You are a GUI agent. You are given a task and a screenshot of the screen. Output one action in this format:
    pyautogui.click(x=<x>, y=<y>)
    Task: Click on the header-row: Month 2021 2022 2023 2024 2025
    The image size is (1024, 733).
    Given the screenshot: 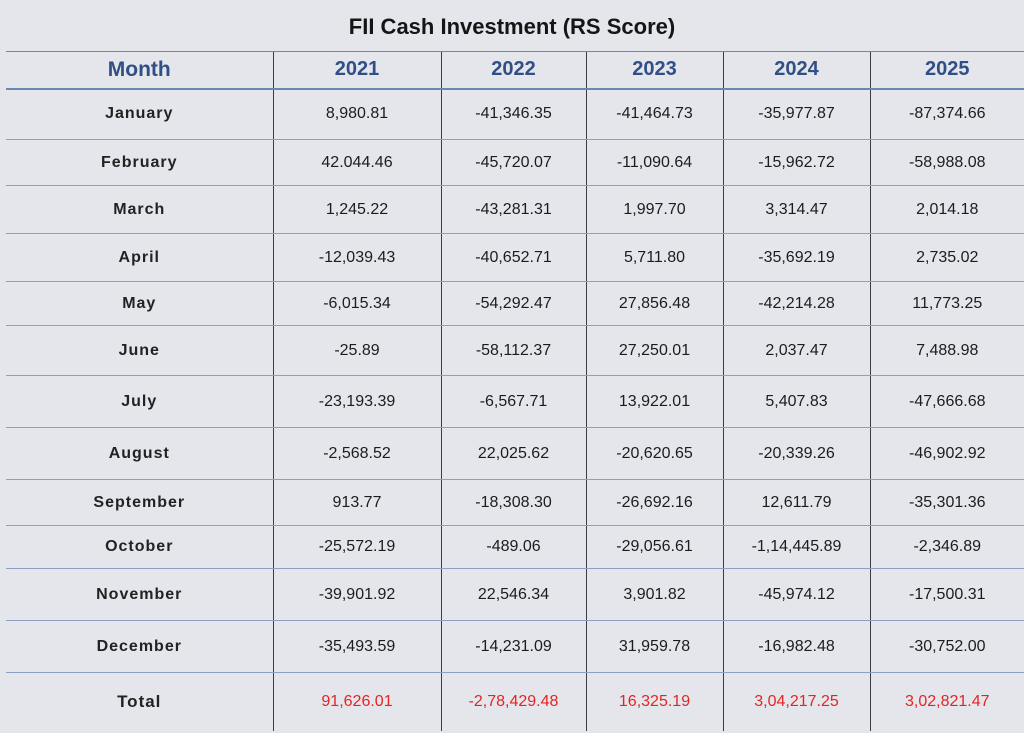 What is the action you would take?
    pyautogui.click(x=515, y=70)
    